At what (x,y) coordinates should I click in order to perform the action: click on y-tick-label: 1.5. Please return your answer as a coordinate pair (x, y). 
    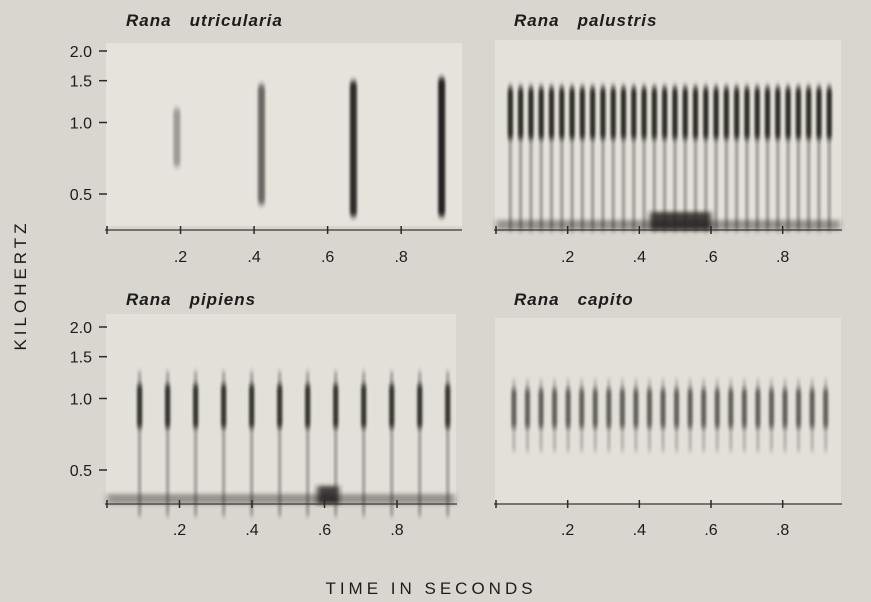
    Looking at the image, I should click on (81, 358).